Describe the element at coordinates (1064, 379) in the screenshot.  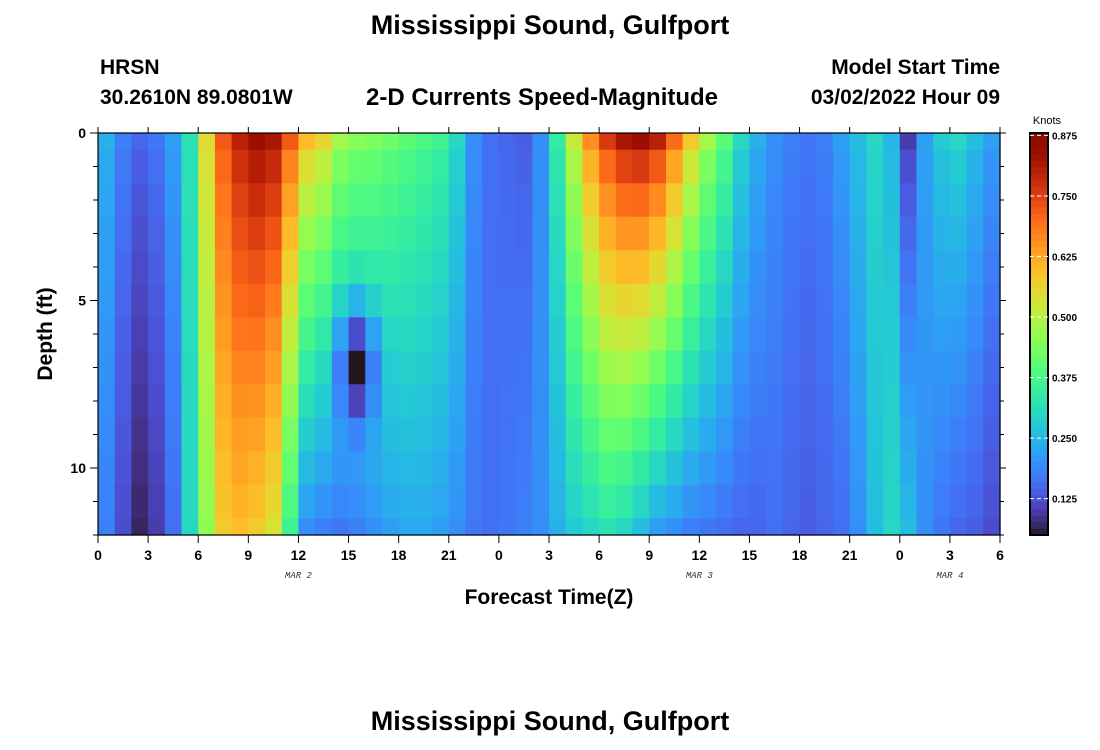
I see `colorbar-tick-label: 0.375` at that location.